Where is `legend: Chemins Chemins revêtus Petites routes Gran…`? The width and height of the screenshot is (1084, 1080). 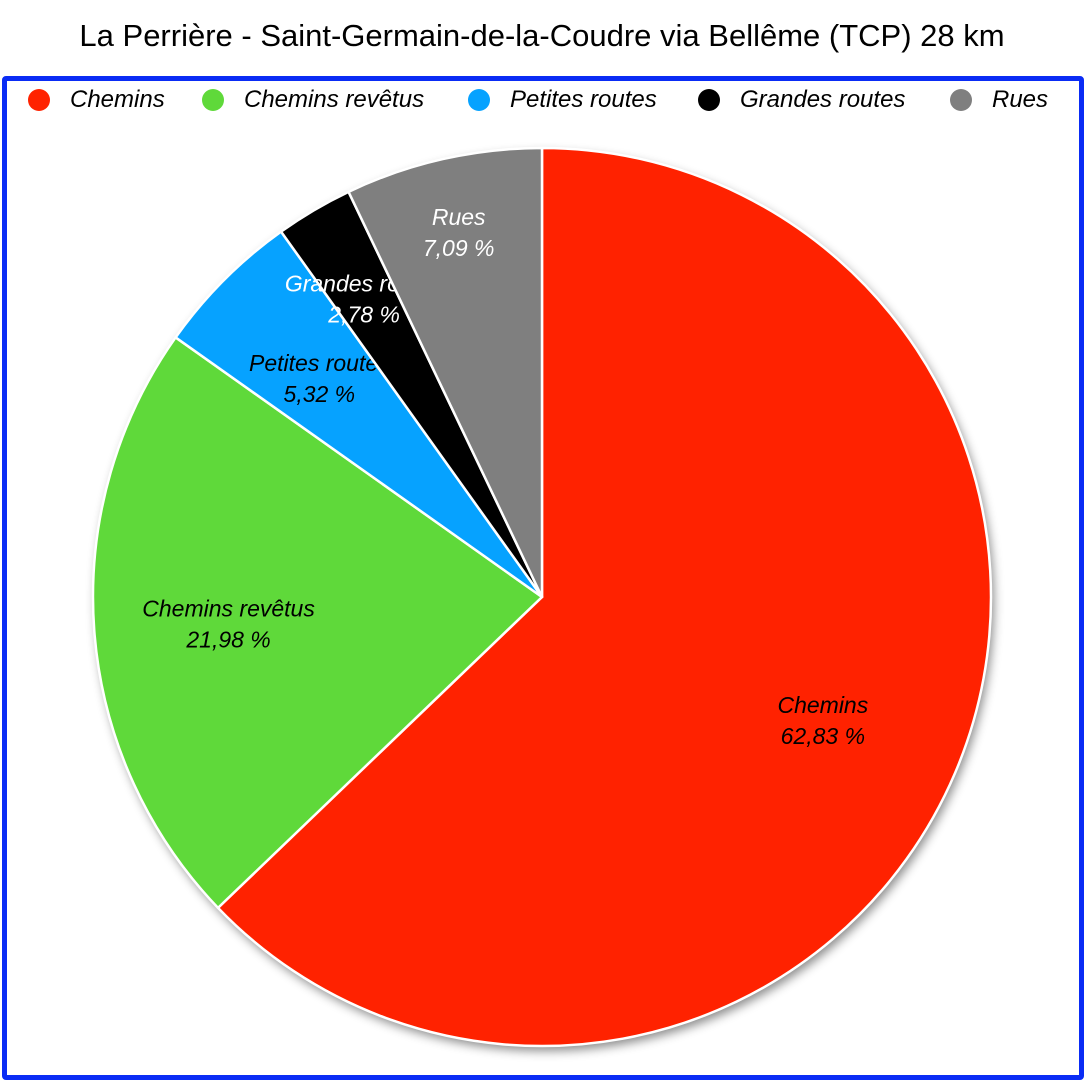 legend: Chemins Chemins revêtus Petites routes Gran… is located at coordinates (542, 101).